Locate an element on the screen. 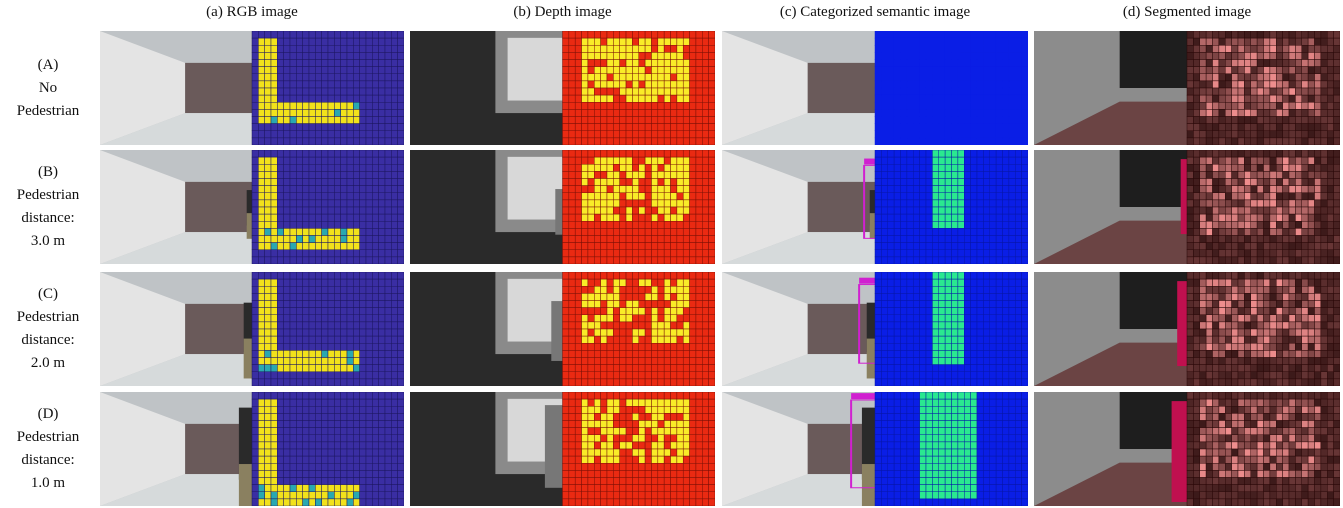  row-label: (A) No Pedestrian is located at coordinates (48, 88).